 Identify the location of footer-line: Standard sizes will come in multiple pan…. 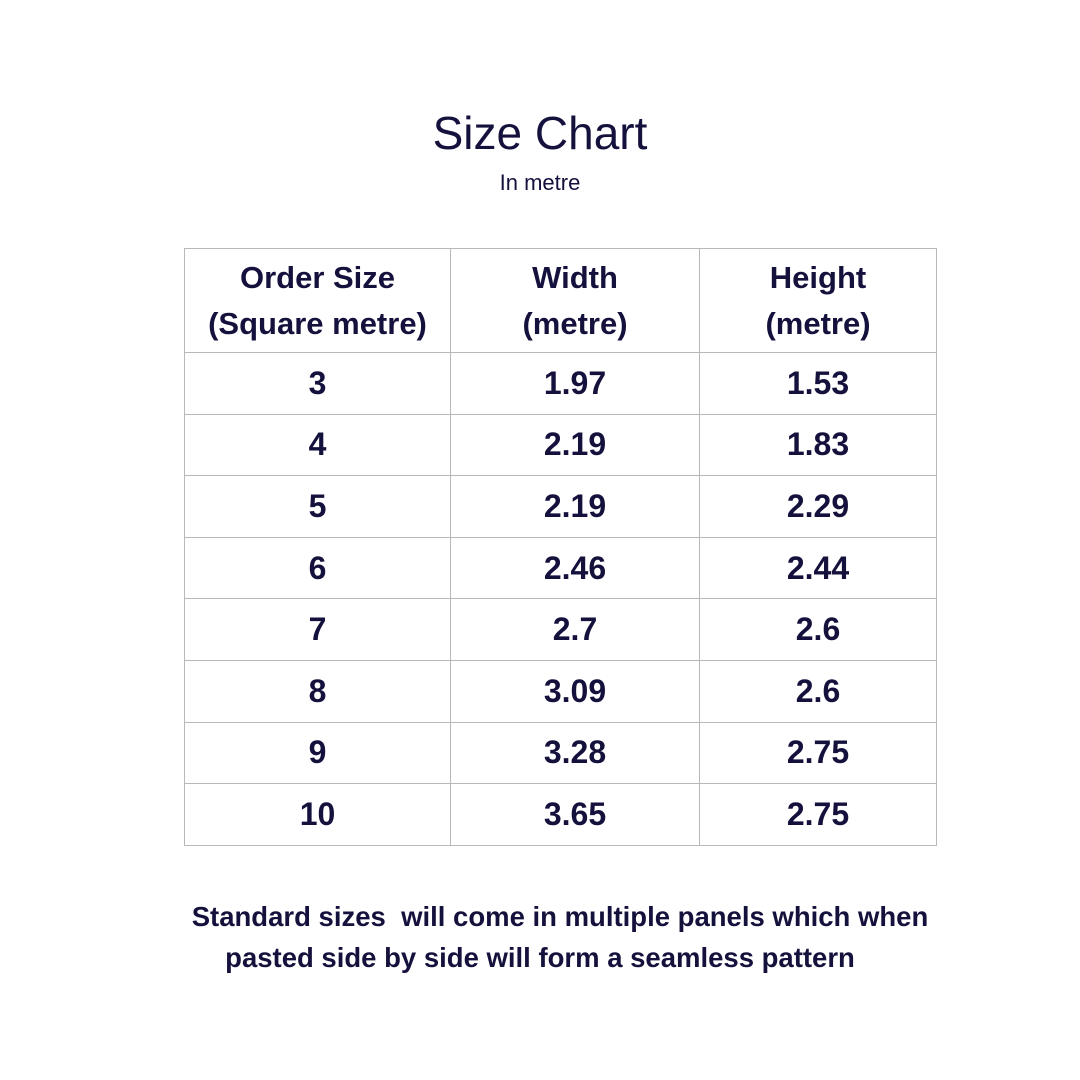
(560, 916).